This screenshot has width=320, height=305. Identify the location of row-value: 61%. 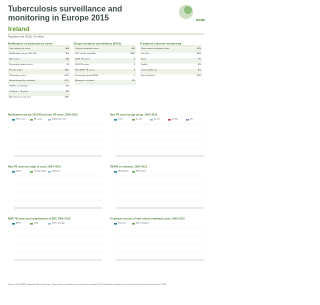
(67, 76).